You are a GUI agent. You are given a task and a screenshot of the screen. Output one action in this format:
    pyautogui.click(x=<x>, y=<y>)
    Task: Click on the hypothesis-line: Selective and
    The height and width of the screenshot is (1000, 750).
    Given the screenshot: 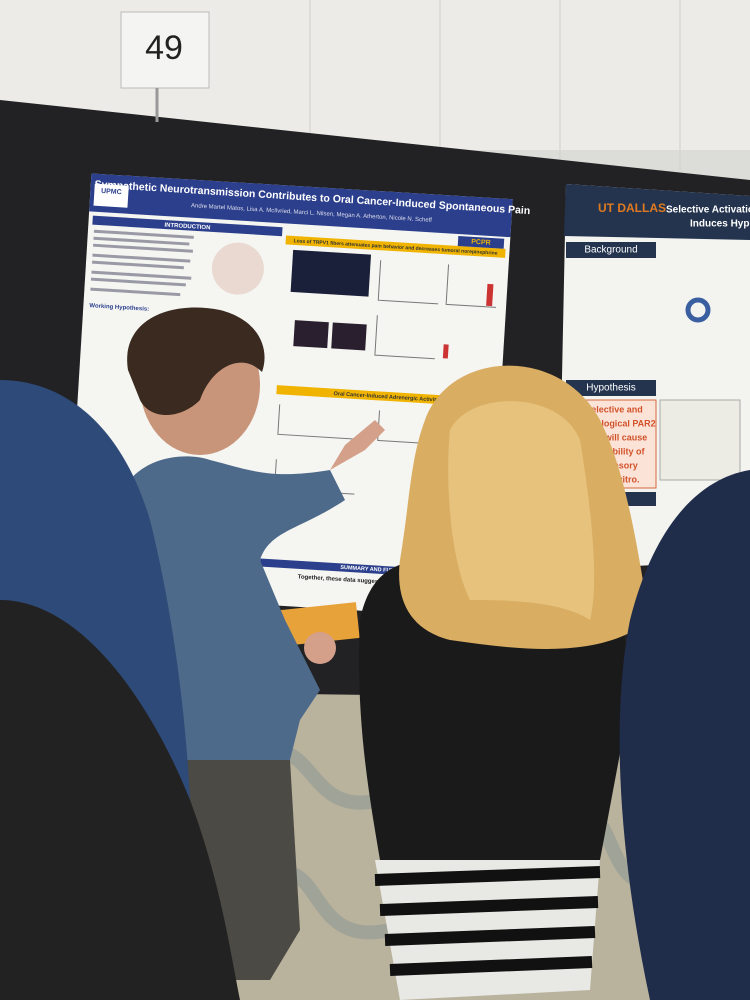 What is the action you would take?
    pyautogui.click(x=614, y=409)
    